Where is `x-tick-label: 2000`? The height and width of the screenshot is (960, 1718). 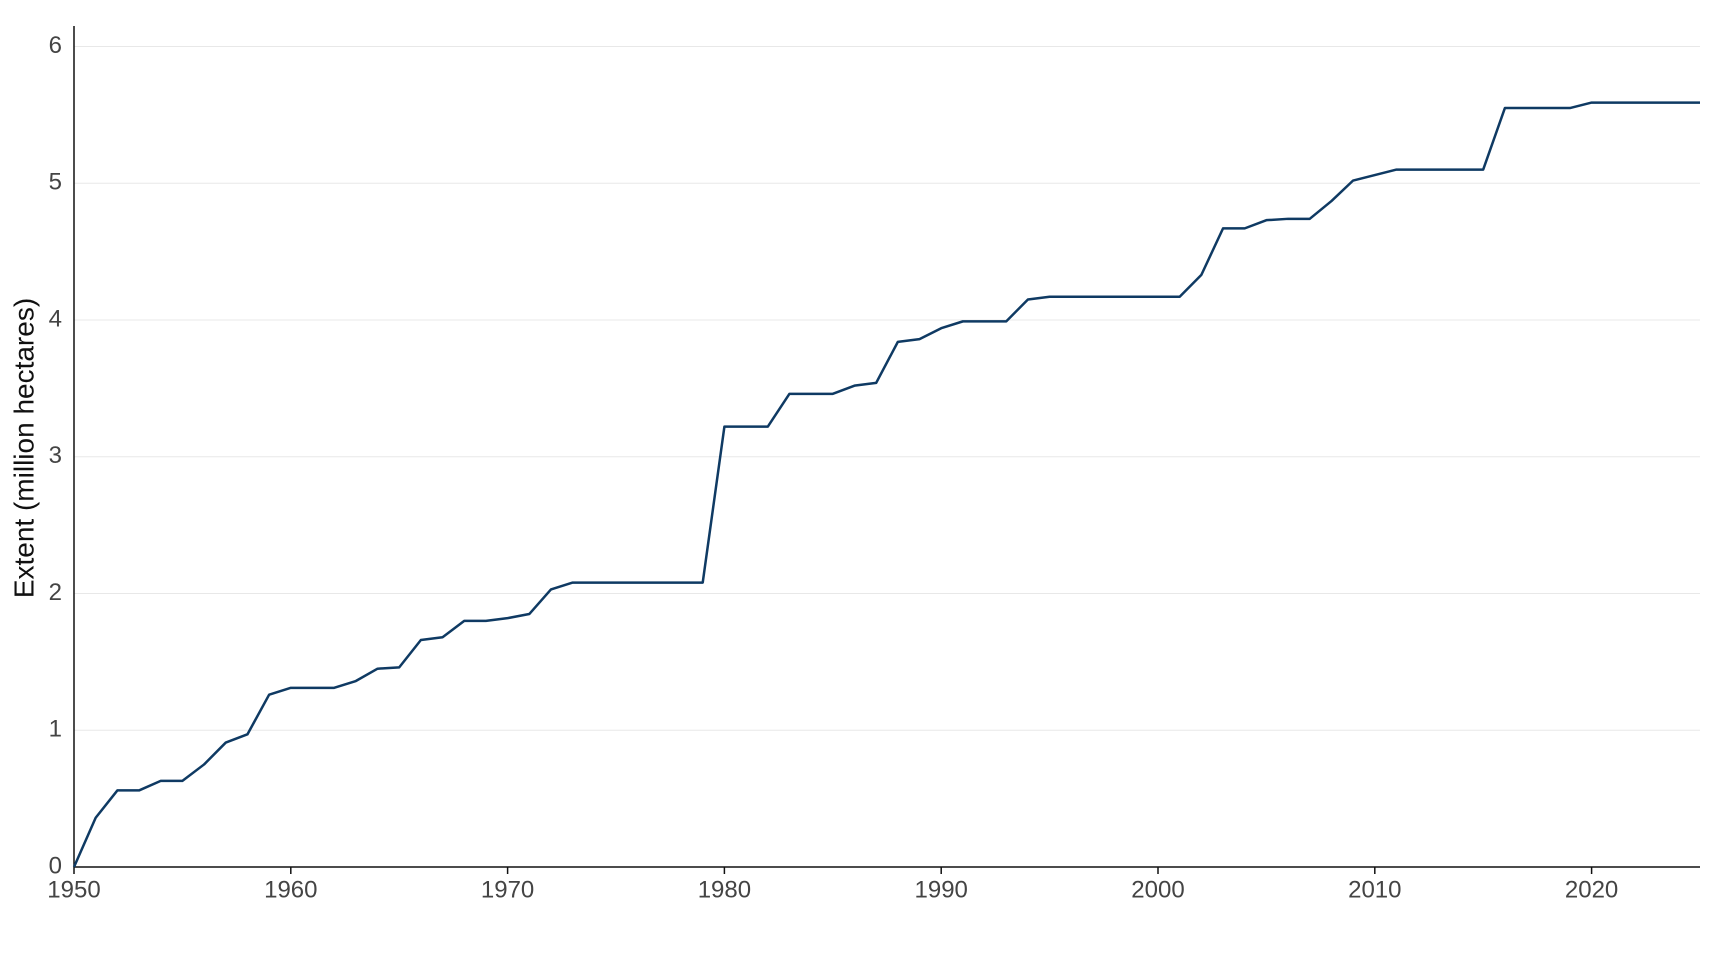
x-tick-label: 2000 is located at coordinates (1157, 889).